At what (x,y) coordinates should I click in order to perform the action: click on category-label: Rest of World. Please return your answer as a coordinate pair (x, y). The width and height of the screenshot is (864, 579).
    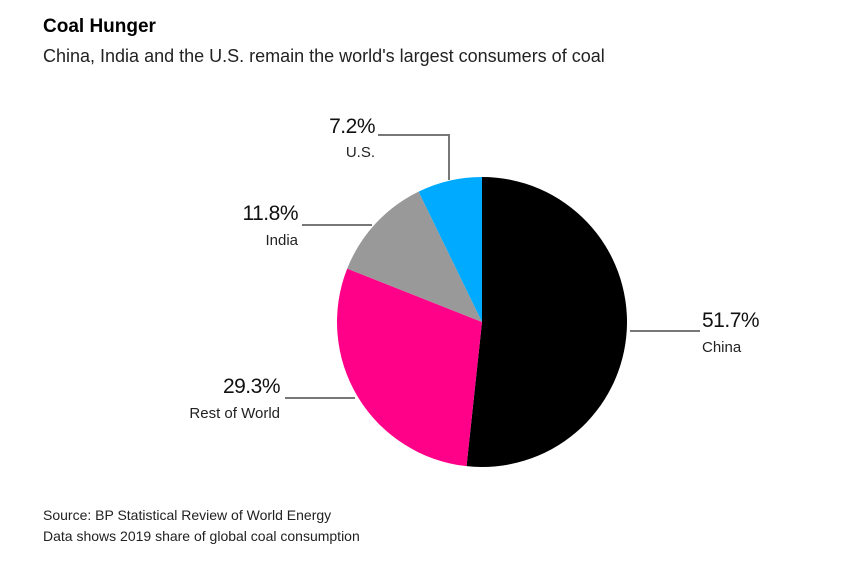
    Looking at the image, I should click on (234, 413).